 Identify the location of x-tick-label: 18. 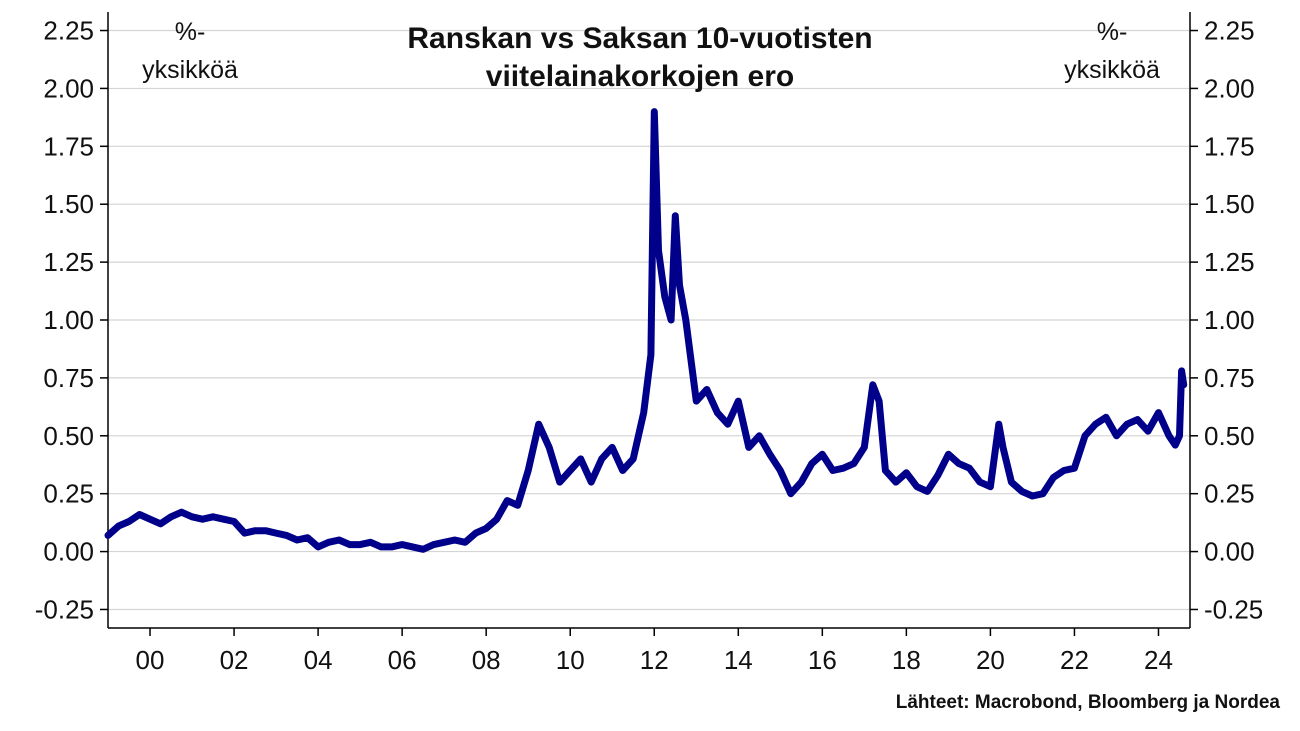
(906, 660).